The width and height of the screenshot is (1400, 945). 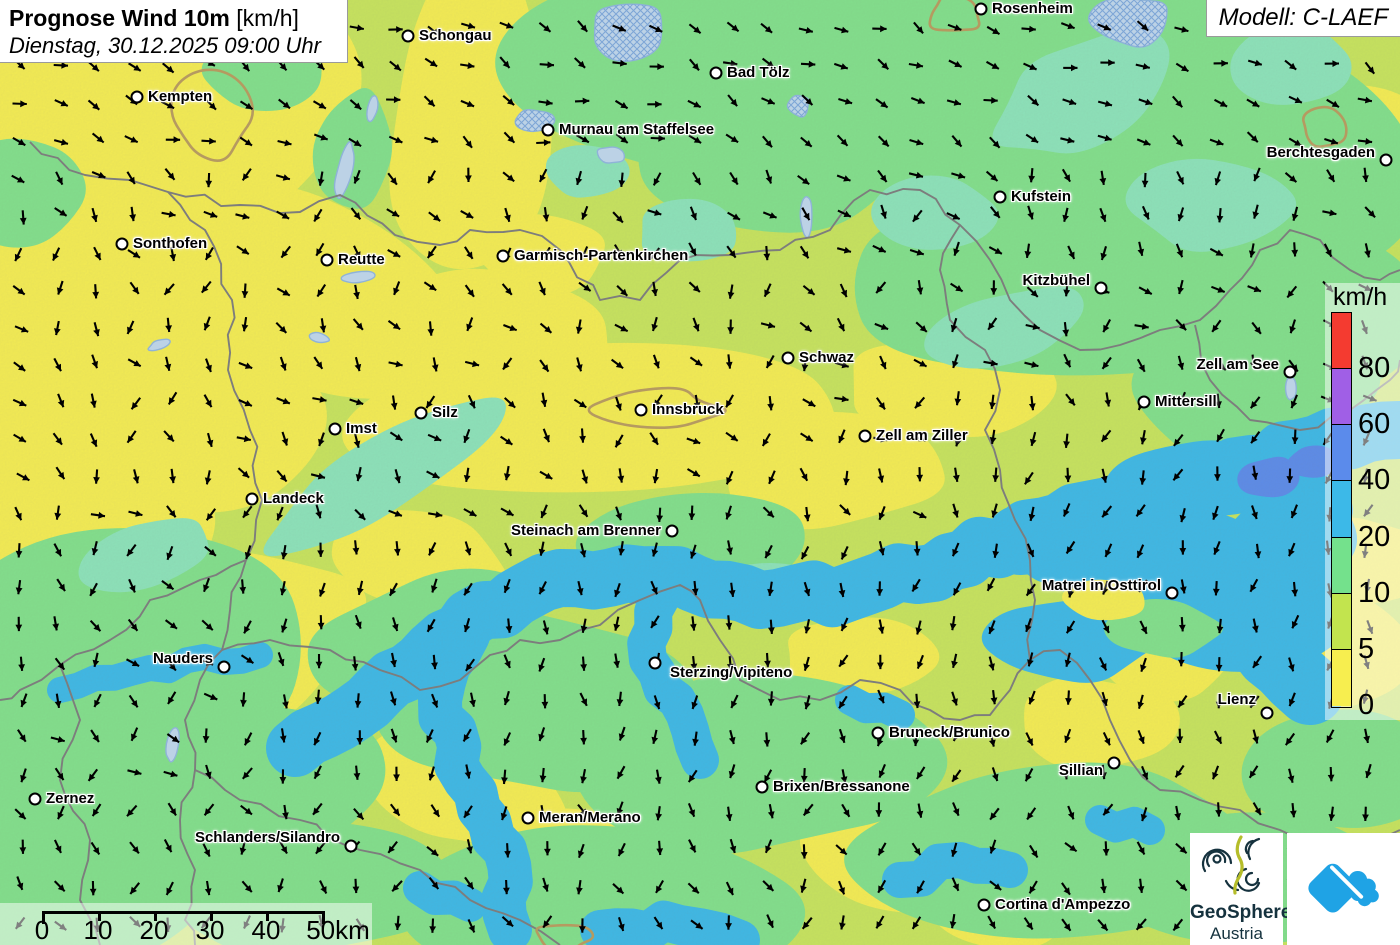 What do you see at coordinates (1374, 480) in the screenshot?
I see `legend-value: 40` at bounding box center [1374, 480].